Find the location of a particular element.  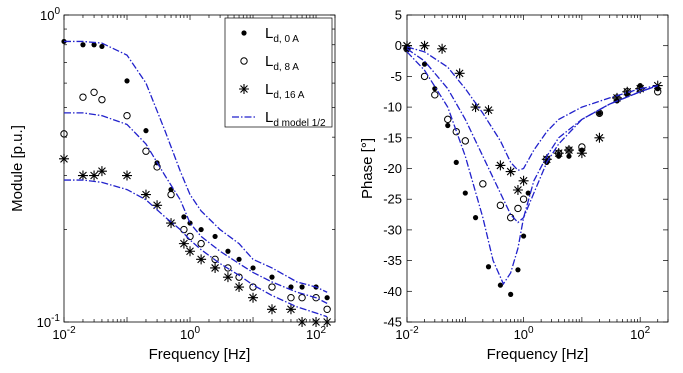

y-tick-label: -45 is located at coordinates (392, 322).